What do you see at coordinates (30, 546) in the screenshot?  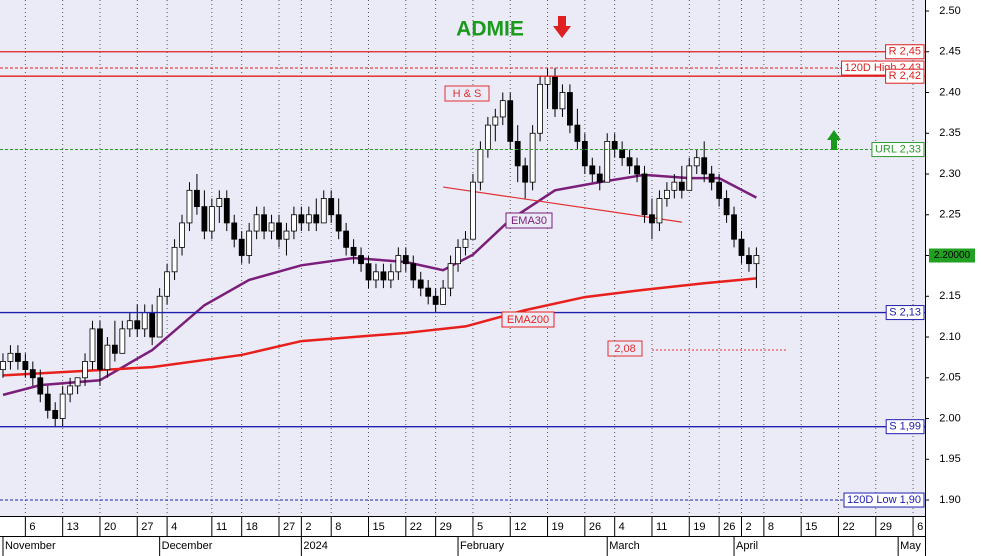 I see `month-label: November` at bounding box center [30, 546].